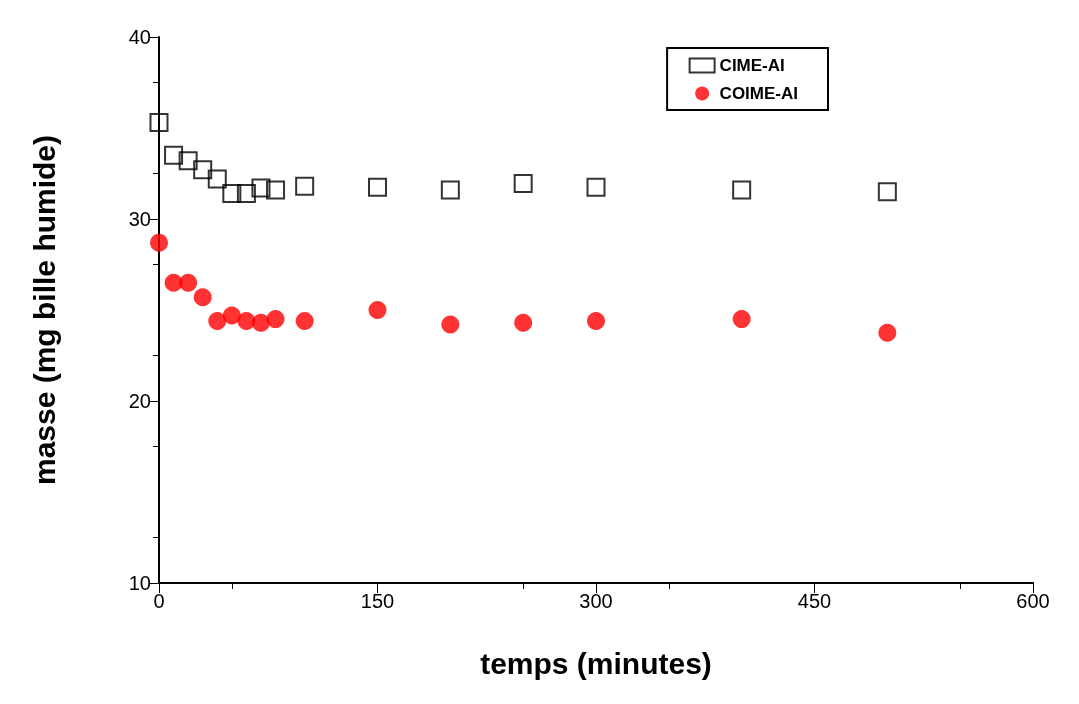 The width and height of the screenshot is (1079, 704). I want to click on y-axis-title: masse (mg bille humide), so click(44, 310).